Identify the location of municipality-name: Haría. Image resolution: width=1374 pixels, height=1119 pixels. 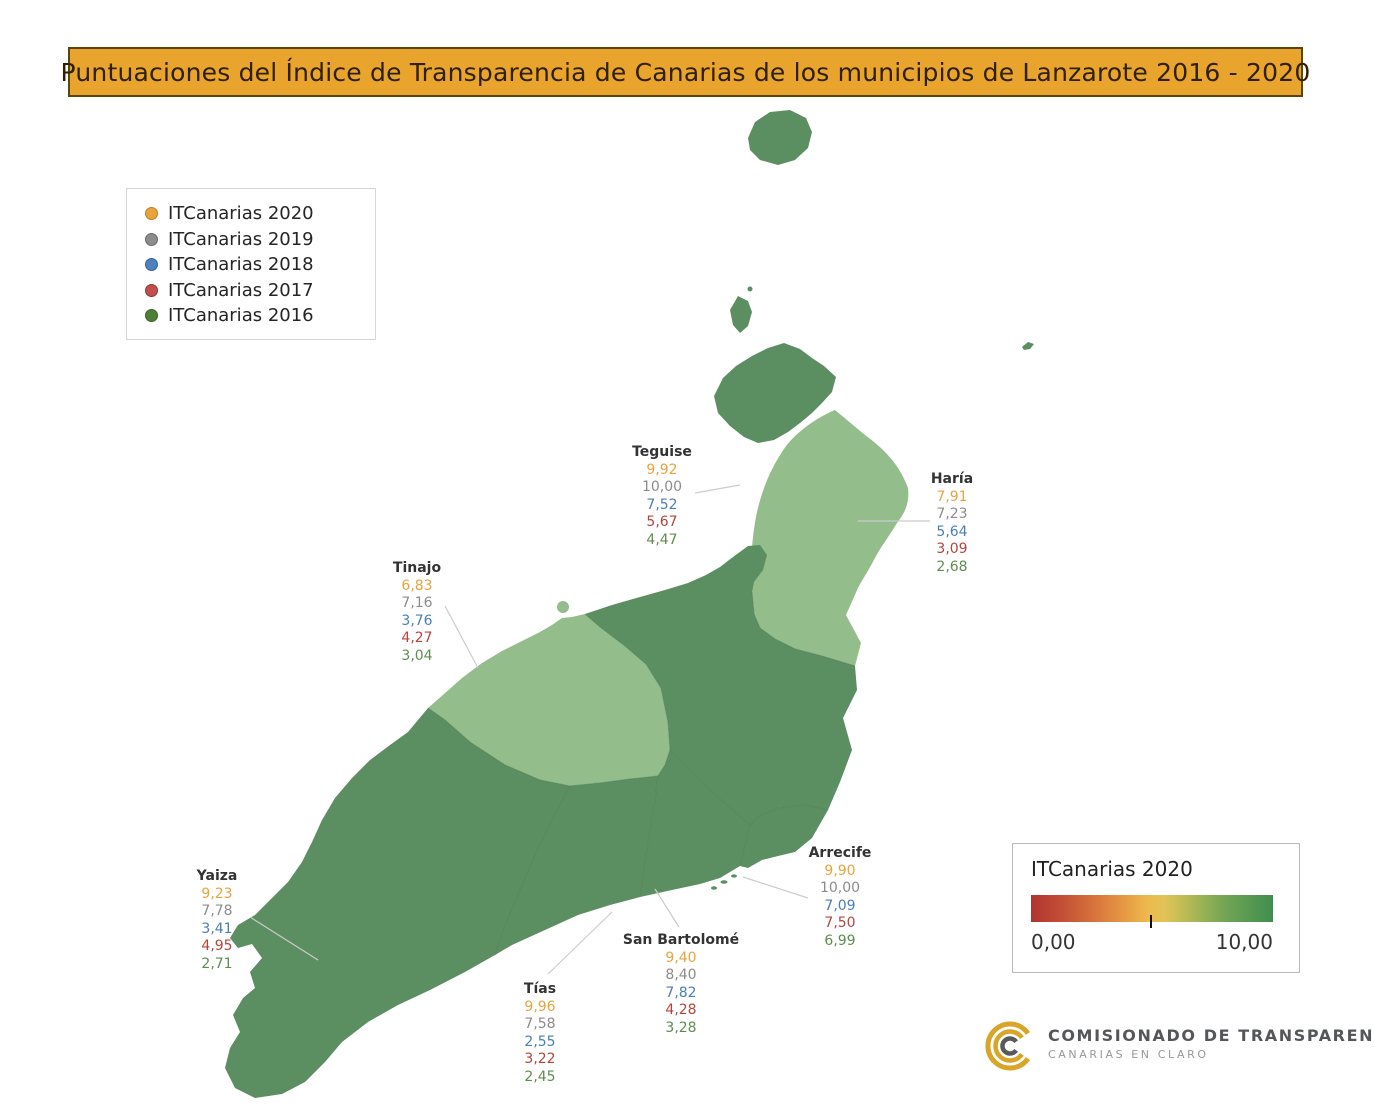
(952, 479).